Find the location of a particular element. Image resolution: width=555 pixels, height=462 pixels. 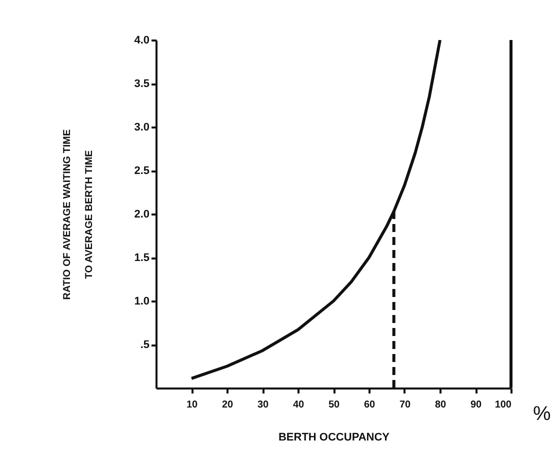

y-tick-label: 2.0 is located at coordinates (142, 214).